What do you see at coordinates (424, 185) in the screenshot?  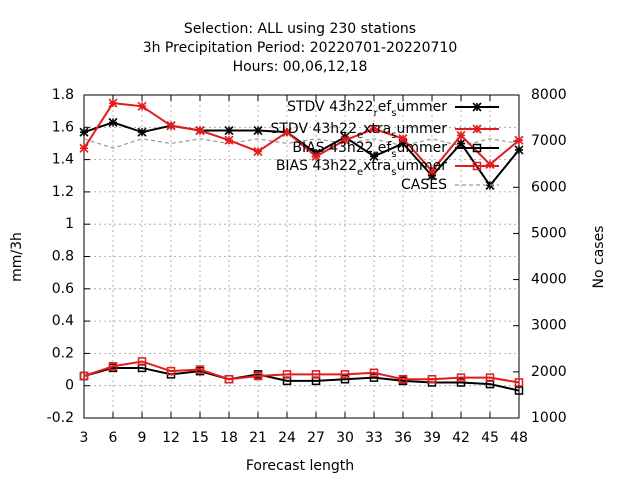 I see `legend-label: CASES` at bounding box center [424, 185].